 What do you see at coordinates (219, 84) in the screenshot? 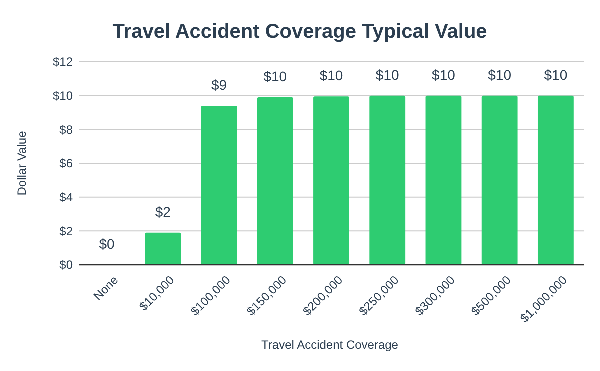
I see `data-label: $9` at bounding box center [219, 84].